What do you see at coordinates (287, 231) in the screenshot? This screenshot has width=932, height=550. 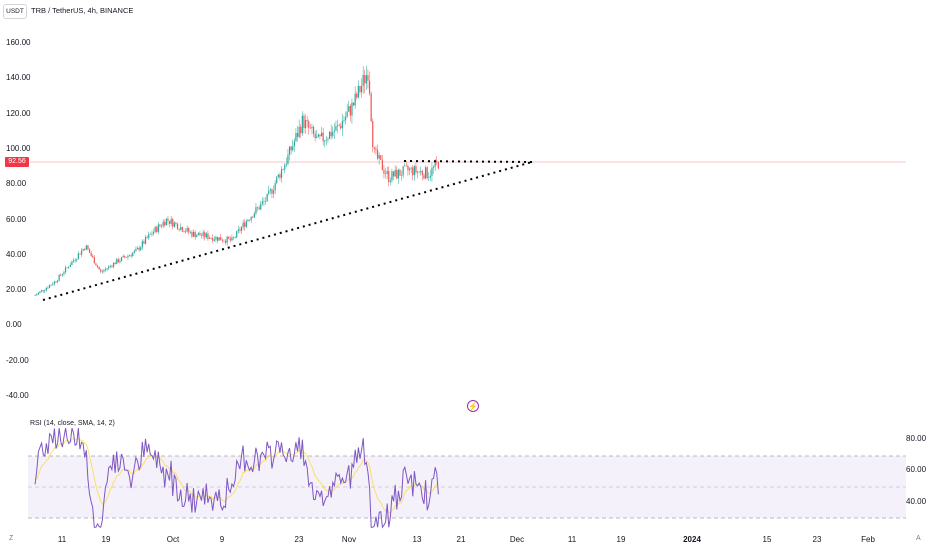 I see `ascending-trendline` at bounding box center [287, 231].